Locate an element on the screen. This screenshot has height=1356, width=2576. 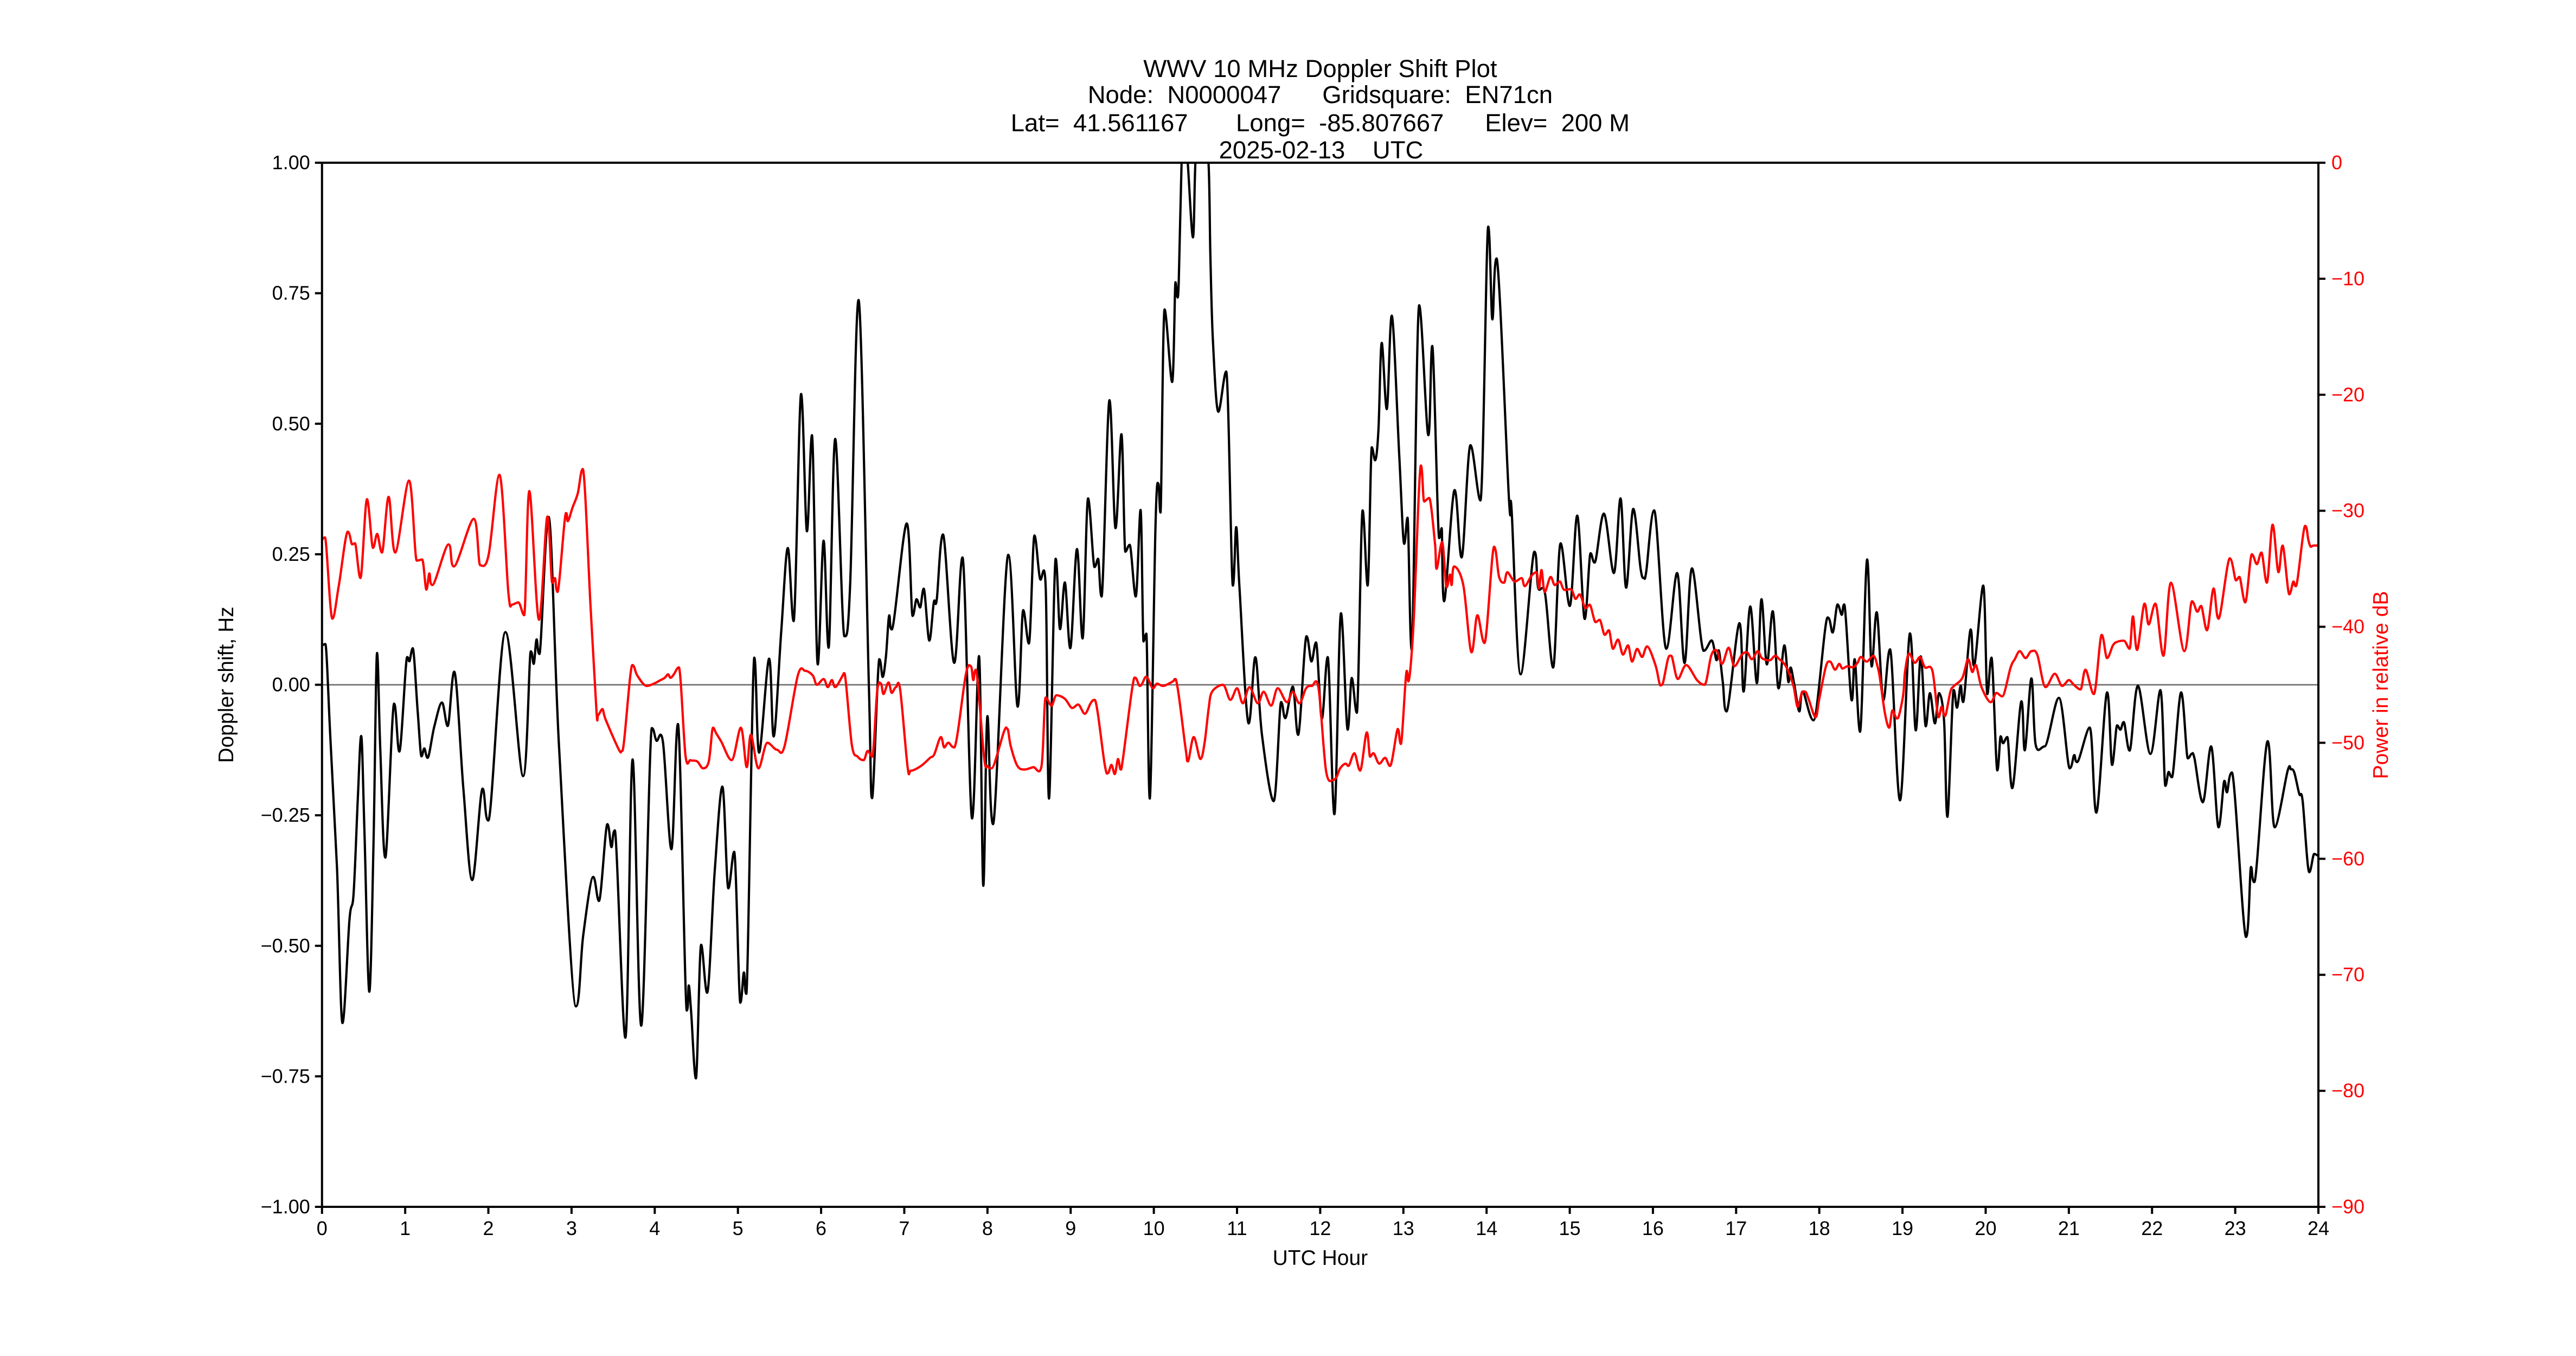
svg-text: 9 is located at coordinates (1070, 1228).